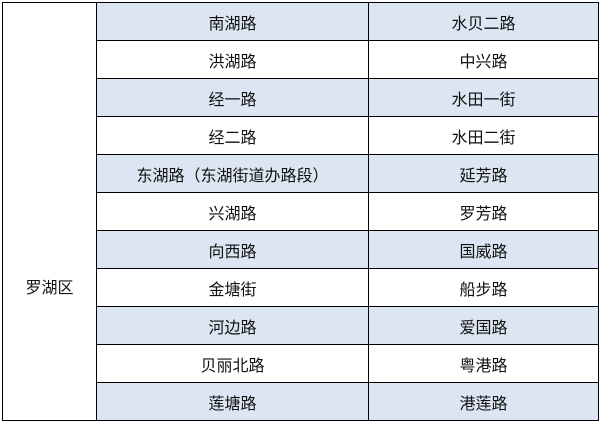 The width and height of the screenshot is (600, 422). Describe the element at coordinates (232, 173) in the screenshot. I see `road-cell: 东湖路（东湖街道办路段）` at that location.